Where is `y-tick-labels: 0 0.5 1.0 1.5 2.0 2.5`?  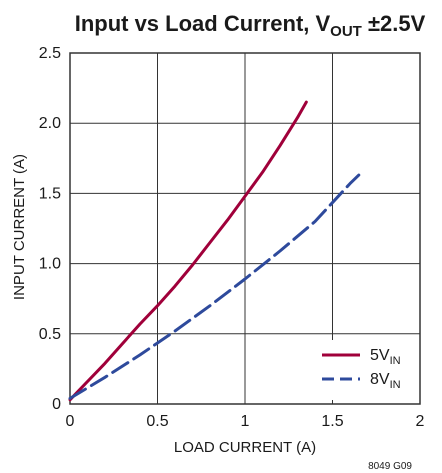
y-tick-labels: 0 0.5 1.0 1.5 2.0 2.5 is located at coordinates (50, 229).